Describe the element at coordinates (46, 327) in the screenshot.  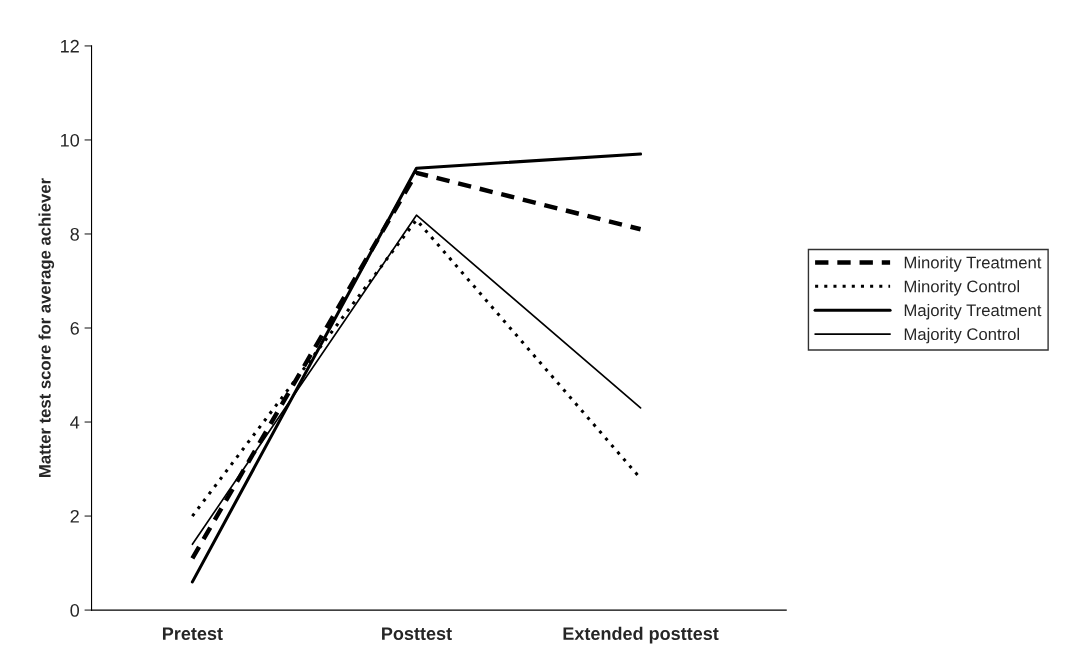
I see `y-axis-title: Matter test score for average achiever` at that location.